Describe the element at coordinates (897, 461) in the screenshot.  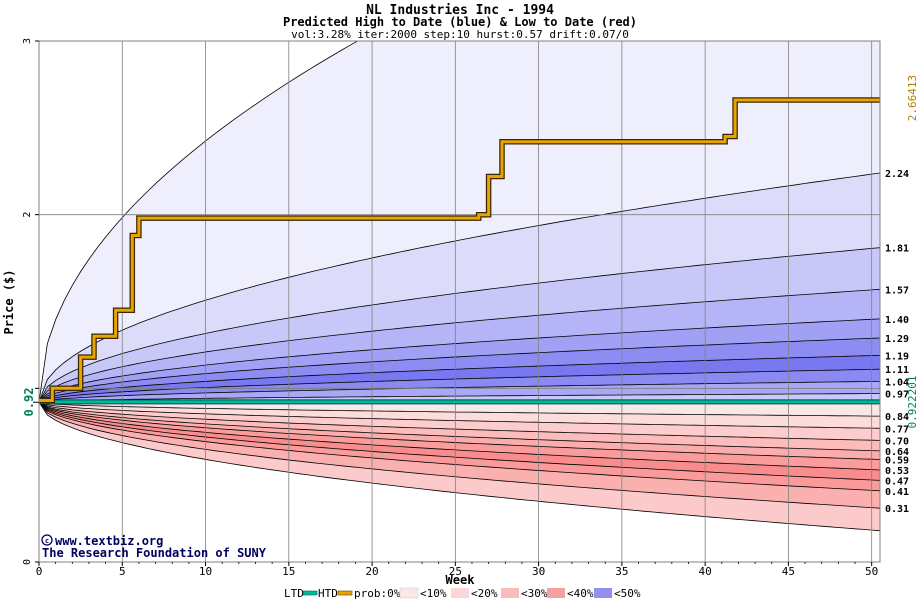
I see `quantile-label: 0.59` at that location.